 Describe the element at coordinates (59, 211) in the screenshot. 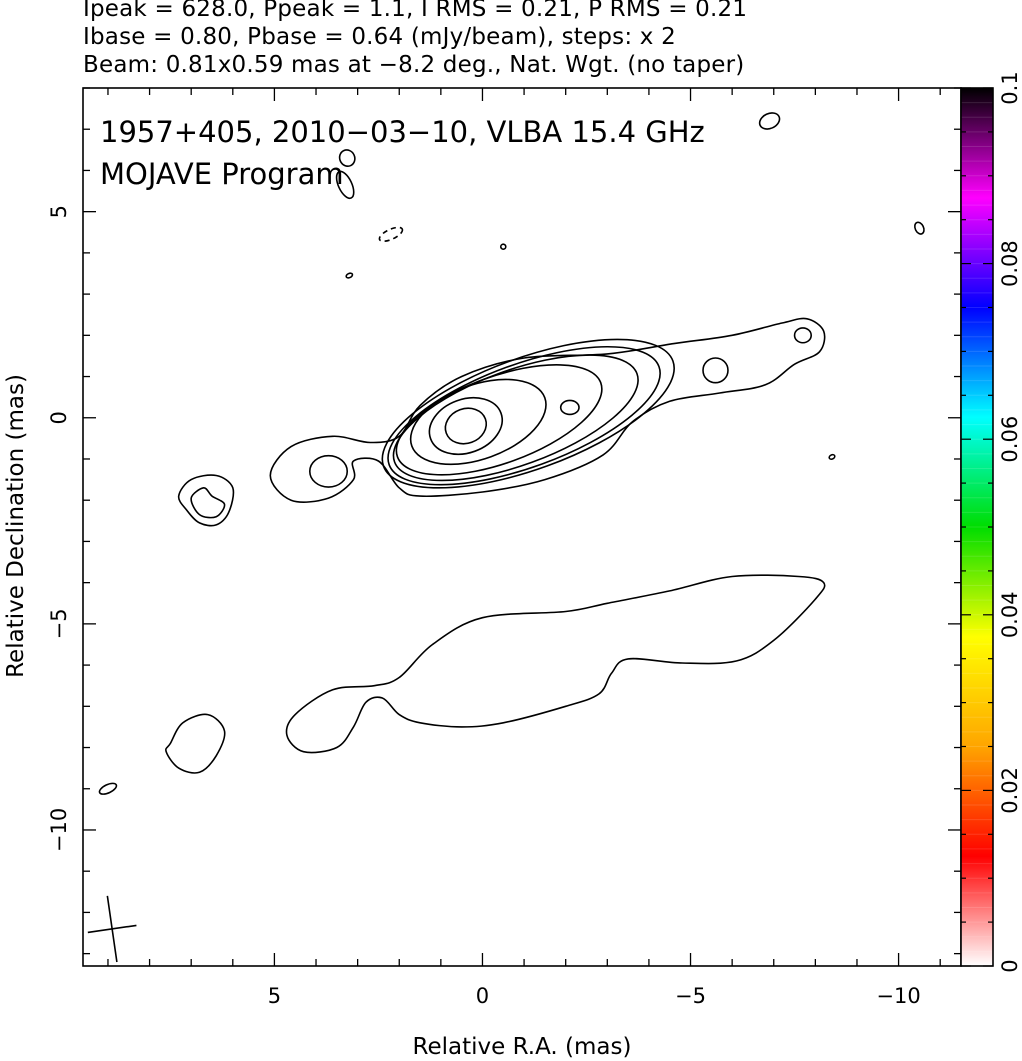

I see `y-tick-label: 5` at that location.